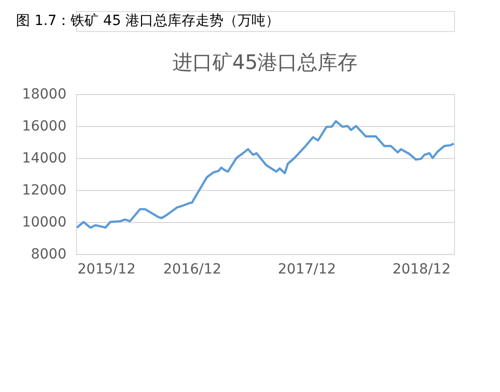 The height and width of the screenshot is (392, 500). I want to click on x-tick-label: 2016/12, so click(192, 270).